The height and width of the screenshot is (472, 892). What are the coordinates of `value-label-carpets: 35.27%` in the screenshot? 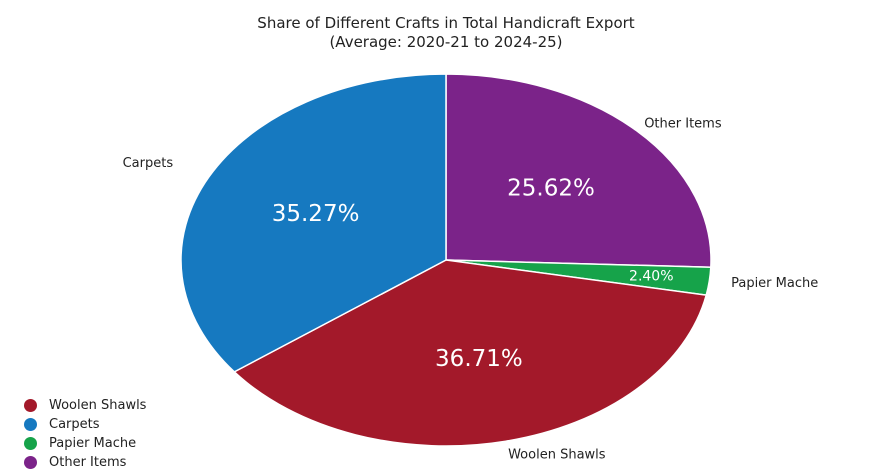 It's located at (316, 214).